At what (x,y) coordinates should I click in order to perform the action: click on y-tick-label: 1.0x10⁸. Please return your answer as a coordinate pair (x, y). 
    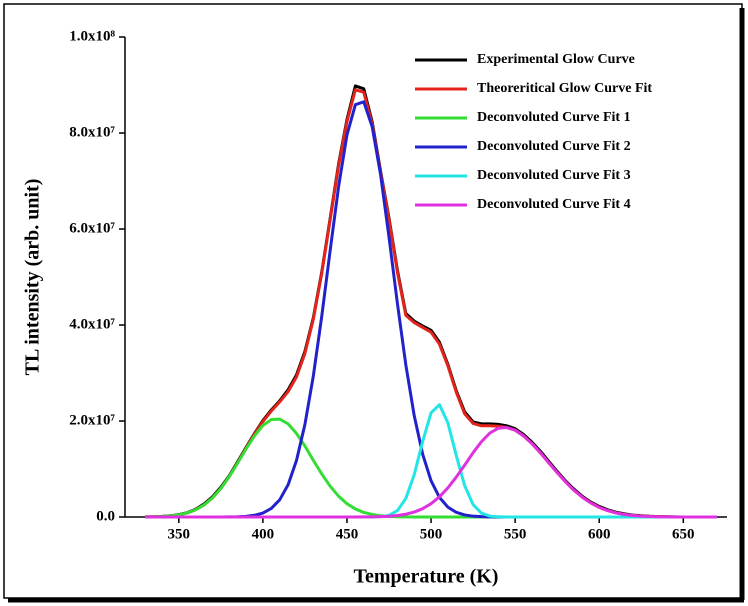
    Looking at the image, I should click on (92, 36).